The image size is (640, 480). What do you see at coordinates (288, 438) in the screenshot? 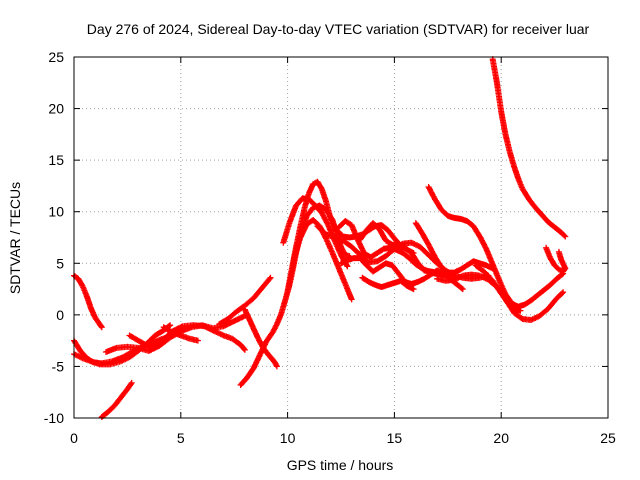
I see `x-tick-label: 10` at bounding box center [288, 438].